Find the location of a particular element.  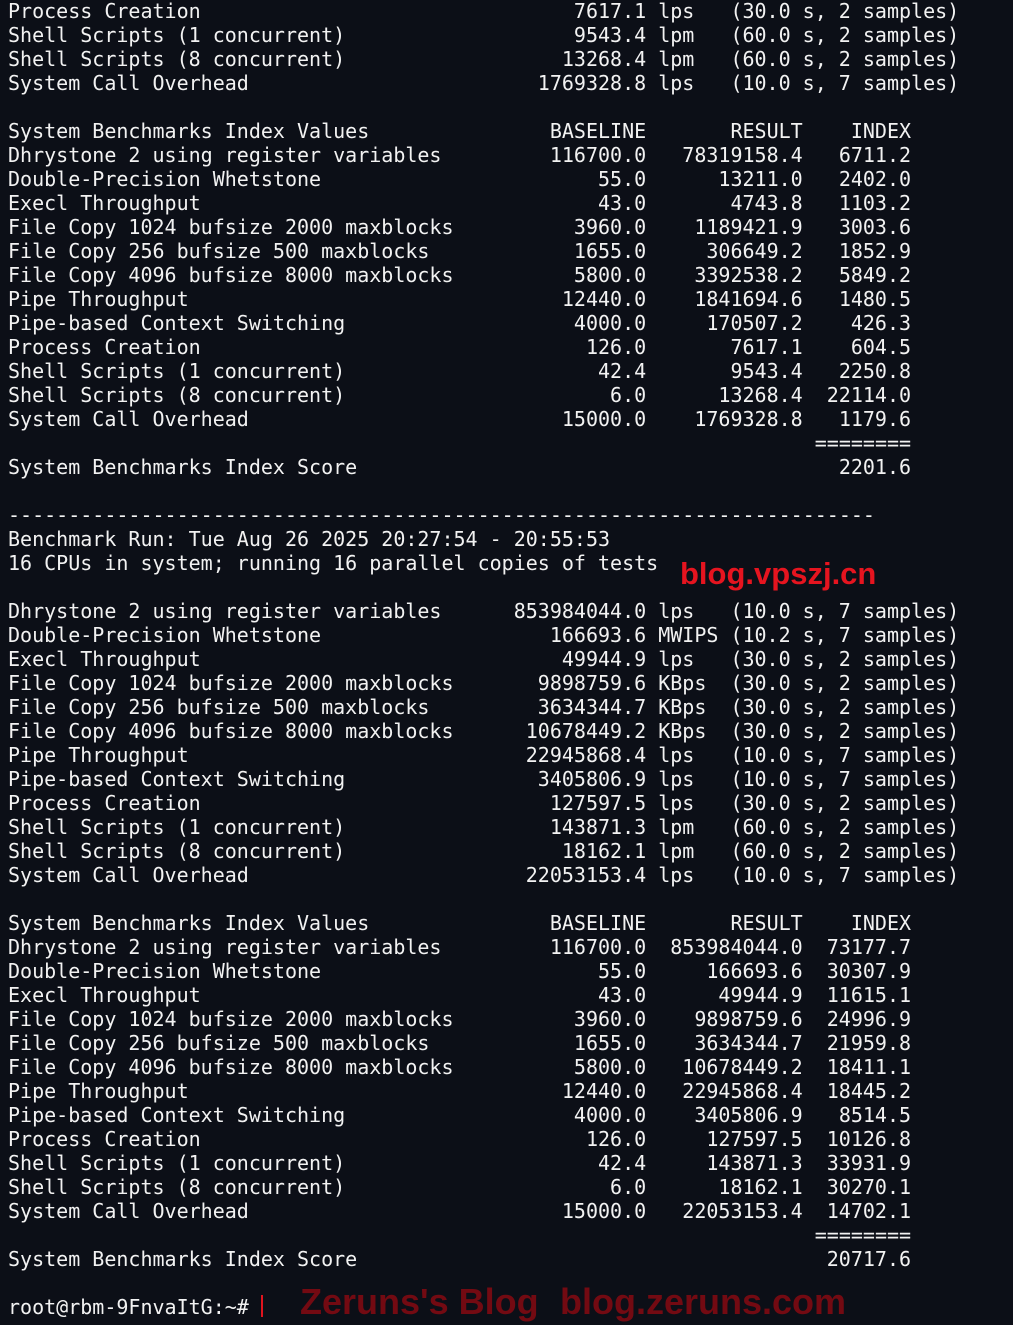

index-value: 1480.5 is located at coordinates (875, 299).